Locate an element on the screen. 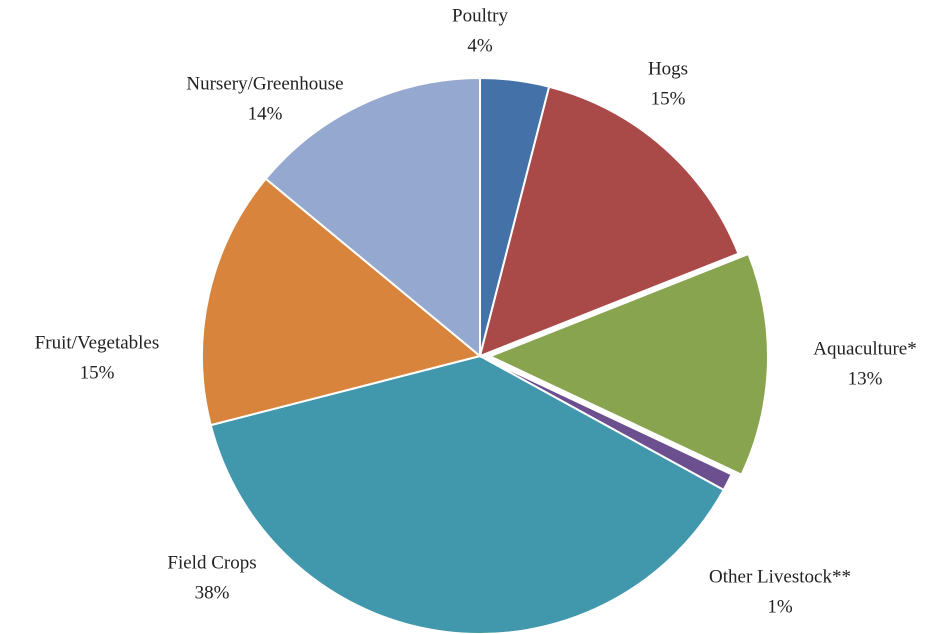 The image size is (935, 634). slice-value: 1% is located at coordinates (780, 606).